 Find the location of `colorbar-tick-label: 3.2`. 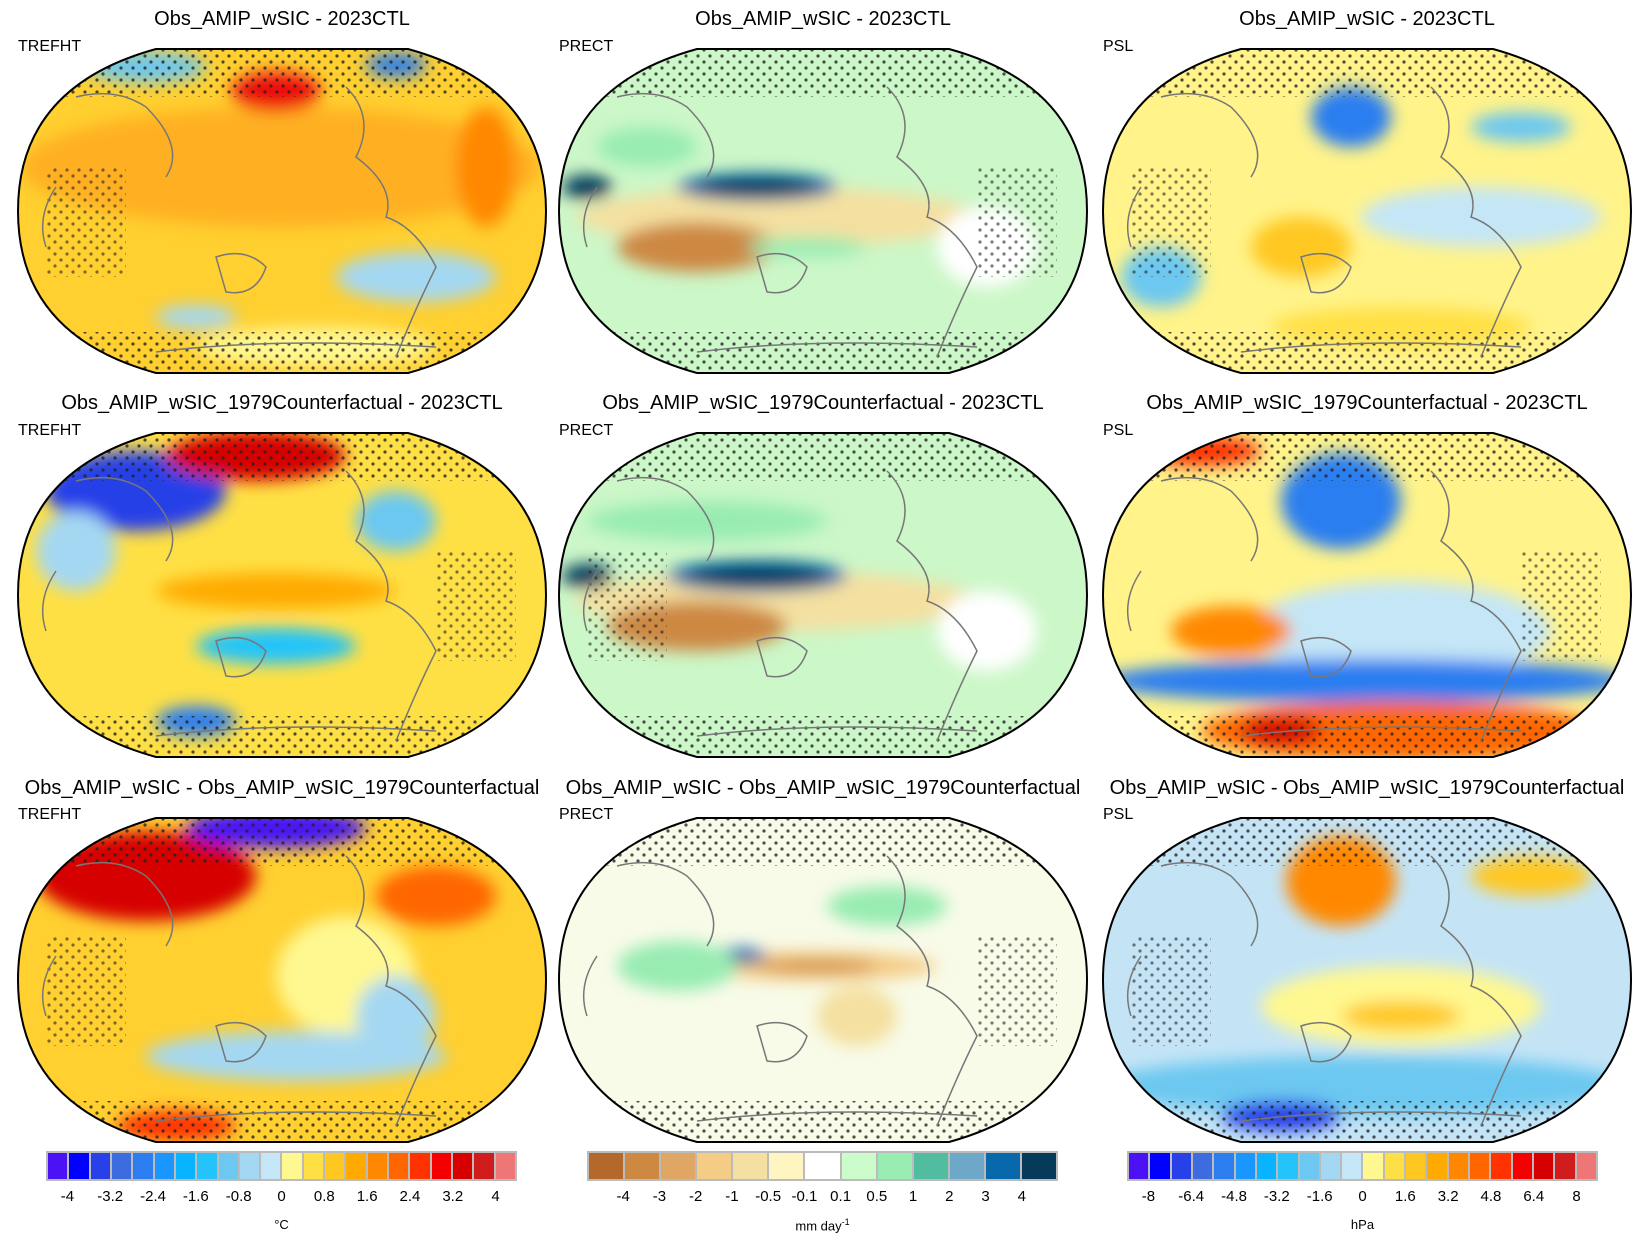

colorbar-tick-label: 3.2 is located at coordinates (453, 1196).